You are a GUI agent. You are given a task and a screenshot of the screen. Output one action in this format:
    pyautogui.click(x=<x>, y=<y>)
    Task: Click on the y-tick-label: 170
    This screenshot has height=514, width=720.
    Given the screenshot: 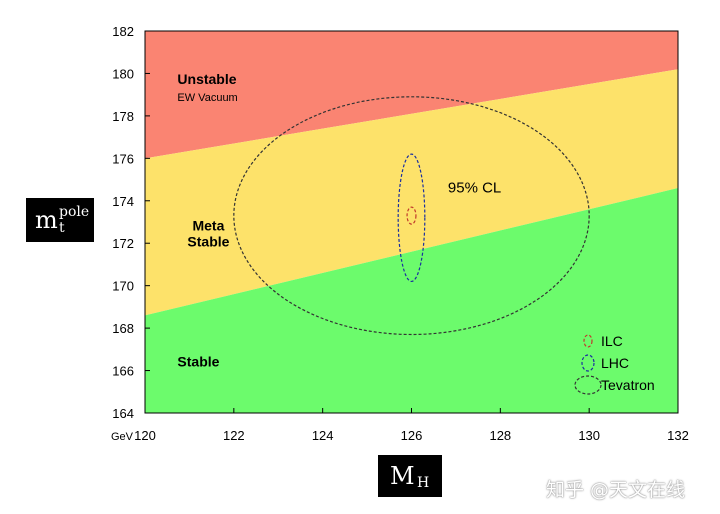 What is the action you would take?
    pyautogui.click(x=123, y=286)
    